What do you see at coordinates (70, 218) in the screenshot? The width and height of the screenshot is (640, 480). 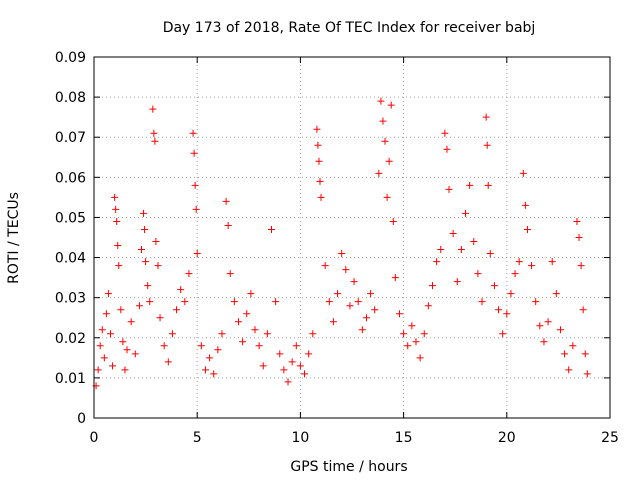 I see `y-tick-label: 0.05` at bounding box center [70, 218].